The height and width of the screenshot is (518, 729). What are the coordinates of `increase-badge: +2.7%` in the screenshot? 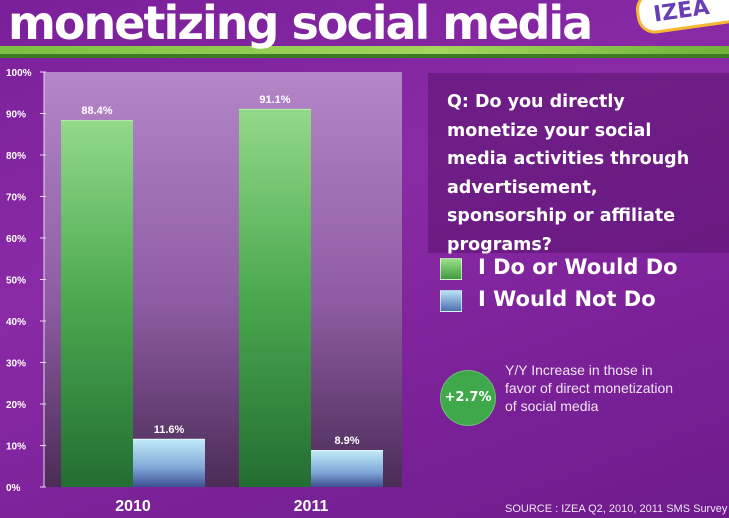 It's located at (468, 398).